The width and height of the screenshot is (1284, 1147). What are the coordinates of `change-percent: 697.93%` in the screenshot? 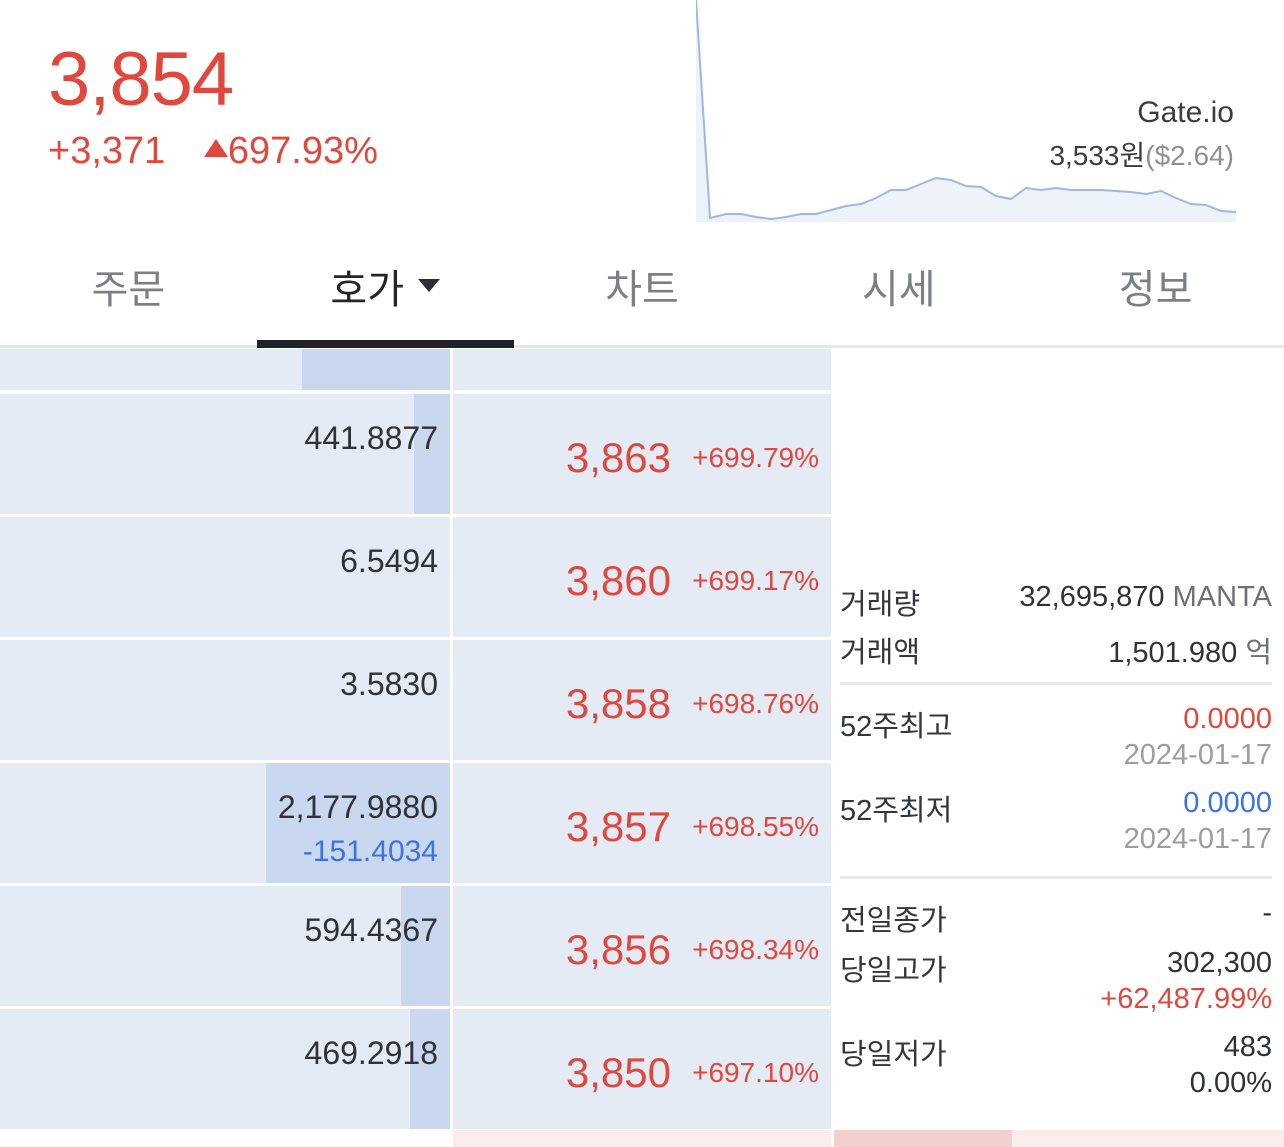 It's located at (302, 151).